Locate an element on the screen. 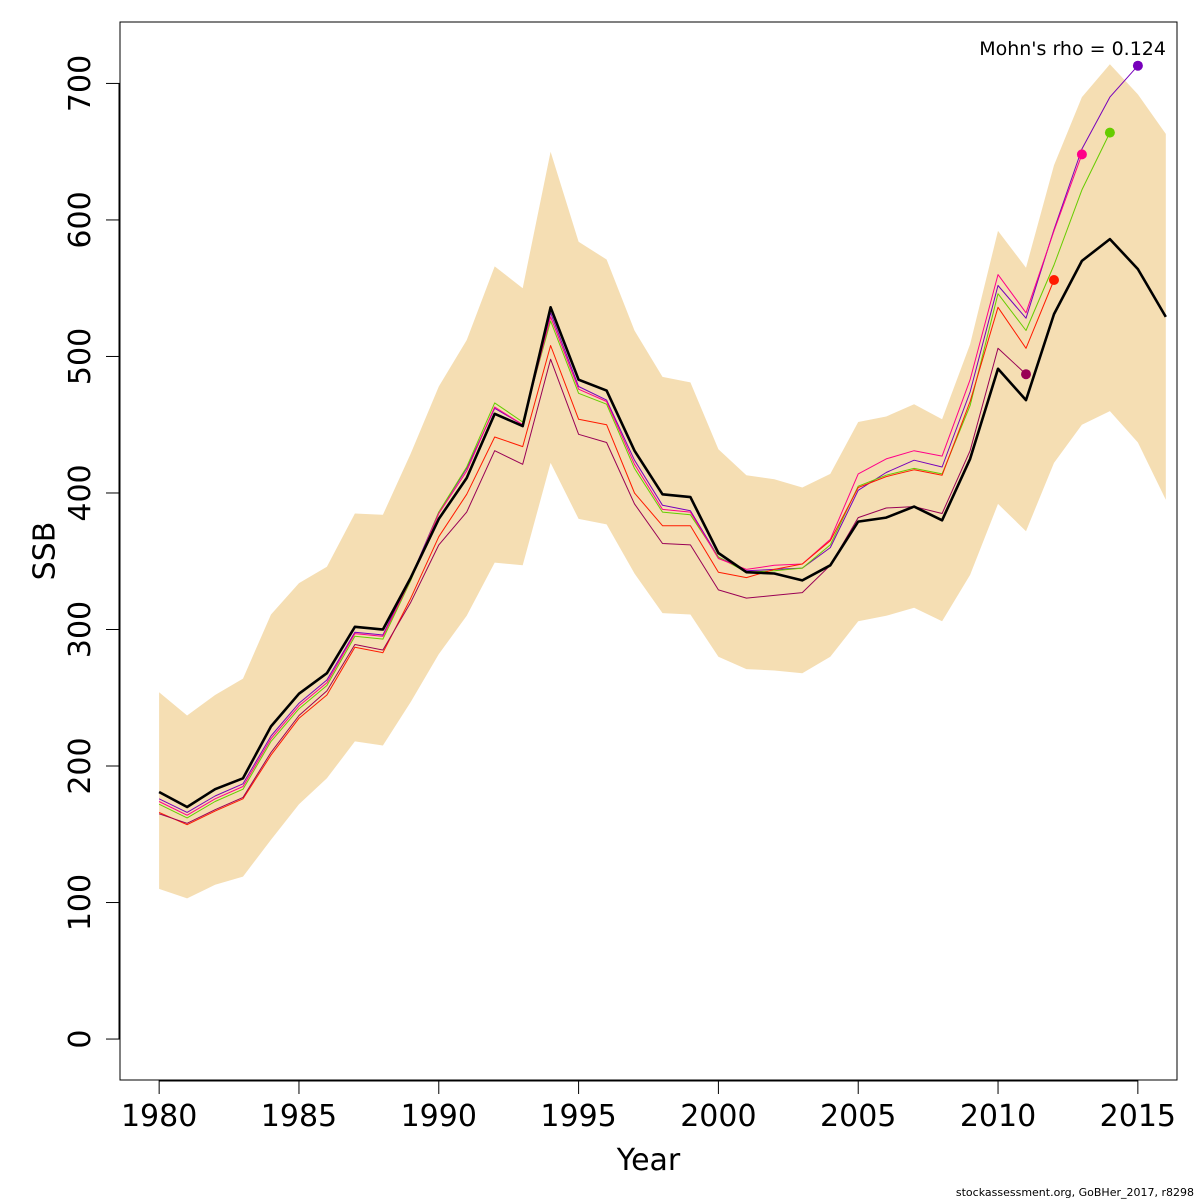 This screenshot has height=1200, width=1200. y-tick-label: 500 is located at coordinates (80, 356).